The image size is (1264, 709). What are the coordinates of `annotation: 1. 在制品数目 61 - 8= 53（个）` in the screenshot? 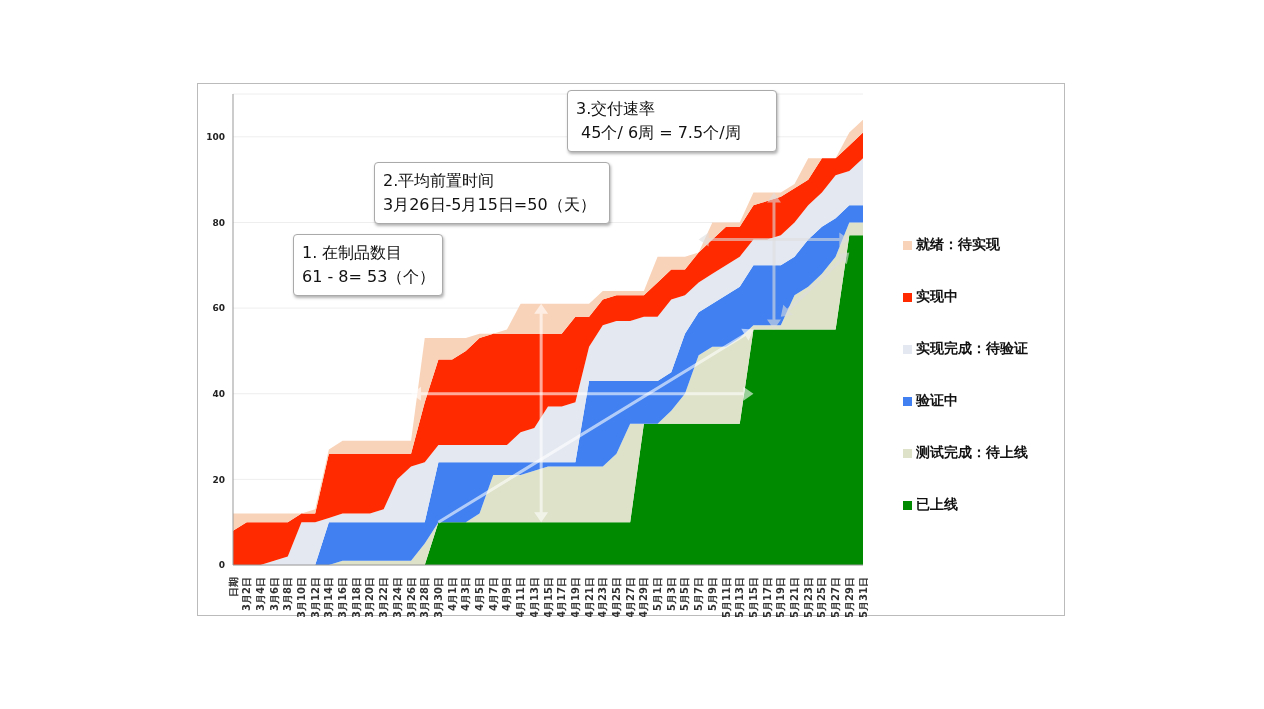 It's located at (368, 265).